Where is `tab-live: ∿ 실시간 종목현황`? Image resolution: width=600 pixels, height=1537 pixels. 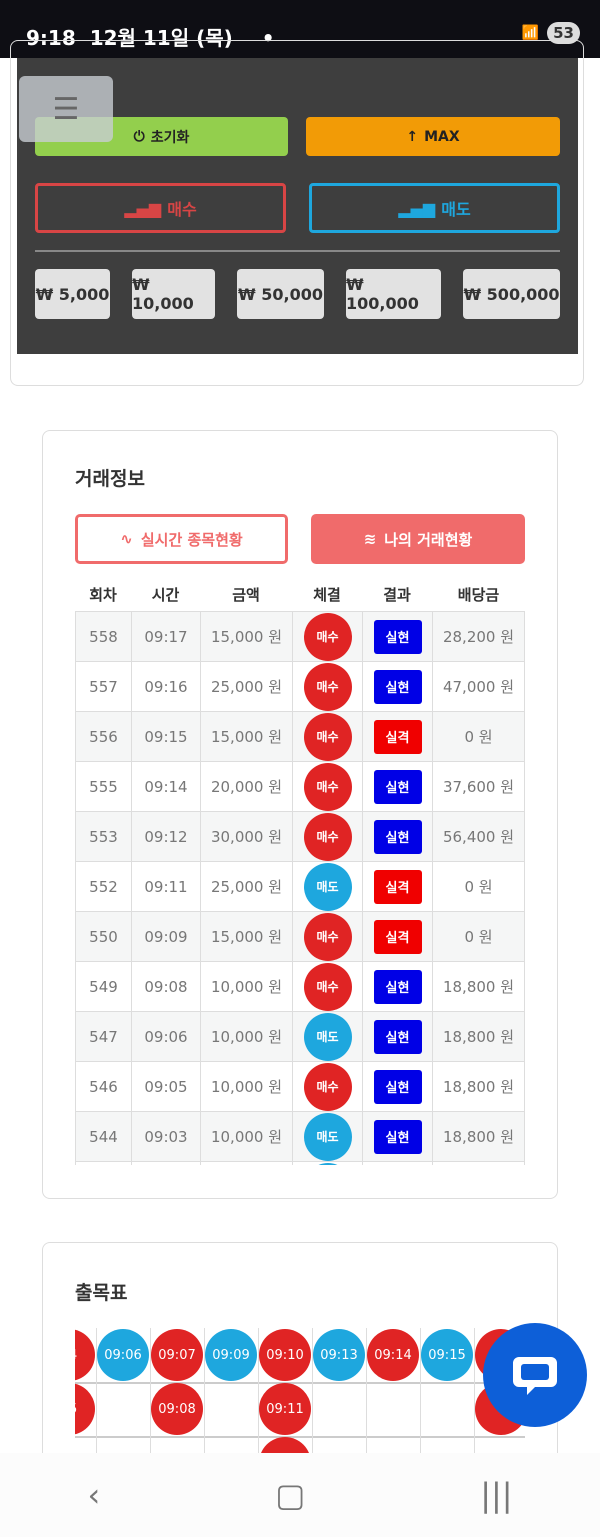 tab-live: ∿ 실시간 종목현황 is located at coordinates (181, 539).